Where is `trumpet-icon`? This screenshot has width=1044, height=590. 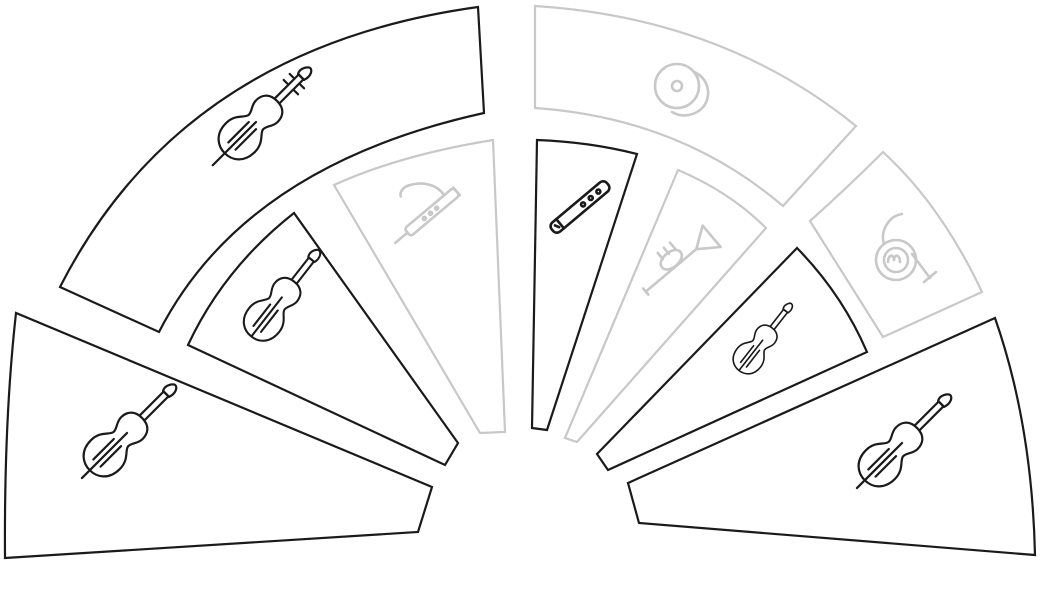
trumpet-icon is located at coordinates (681, 260).